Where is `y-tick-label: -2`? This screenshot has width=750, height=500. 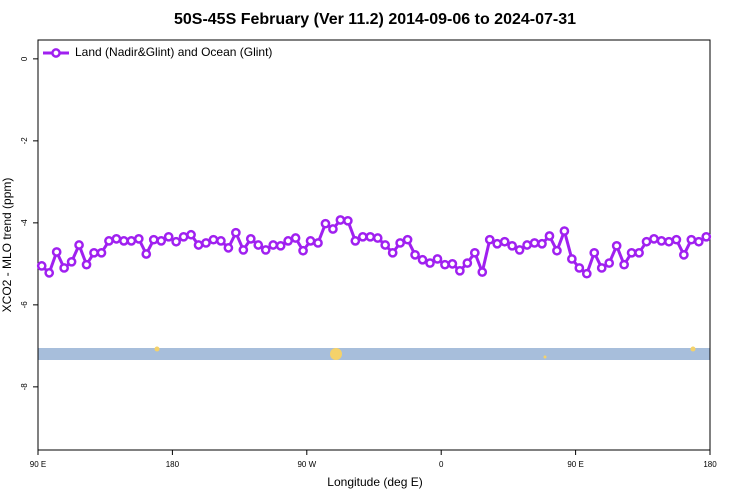 y-tick-label: -2 is located at coordinates (24, 141).